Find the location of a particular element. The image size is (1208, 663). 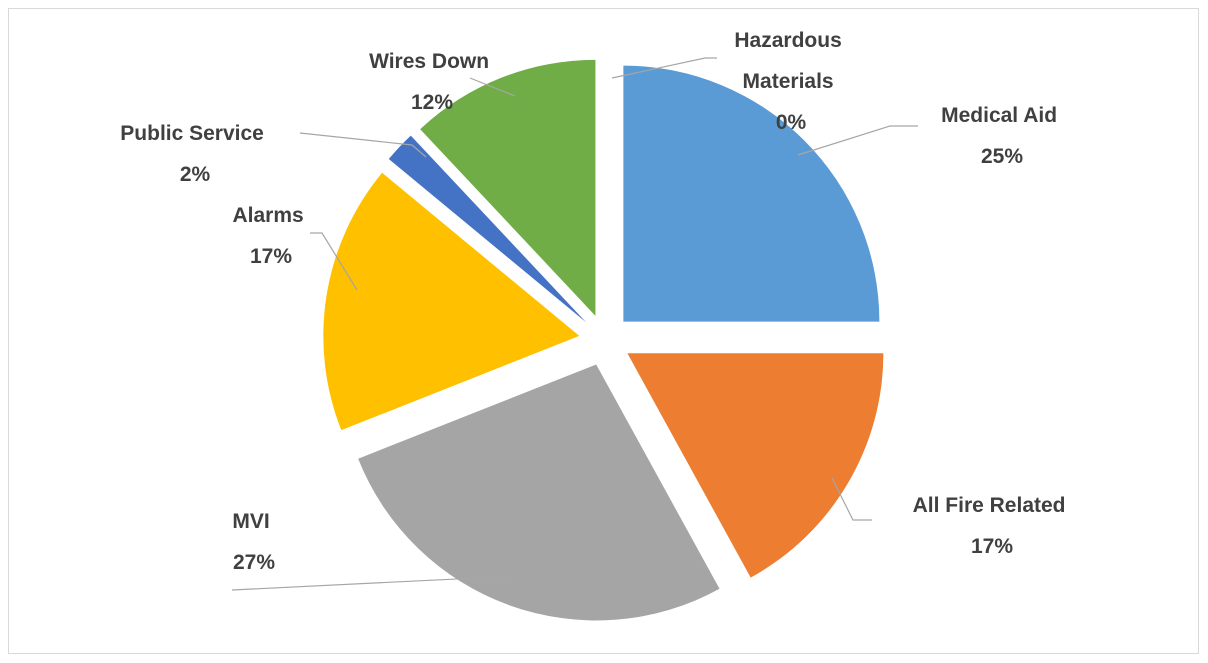

pie-slice-medical-aid is located at coordinates (751, 193).